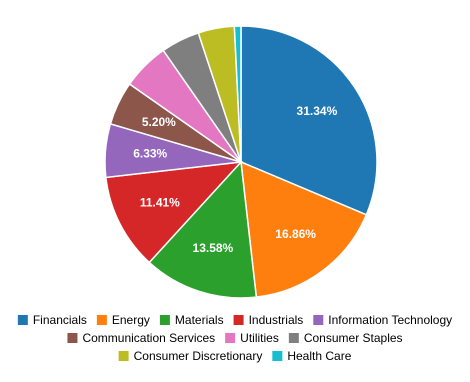 The height and width of the screenshot is (382, 470). I want to click on legend-label: Information Technology, so click(390, 320).